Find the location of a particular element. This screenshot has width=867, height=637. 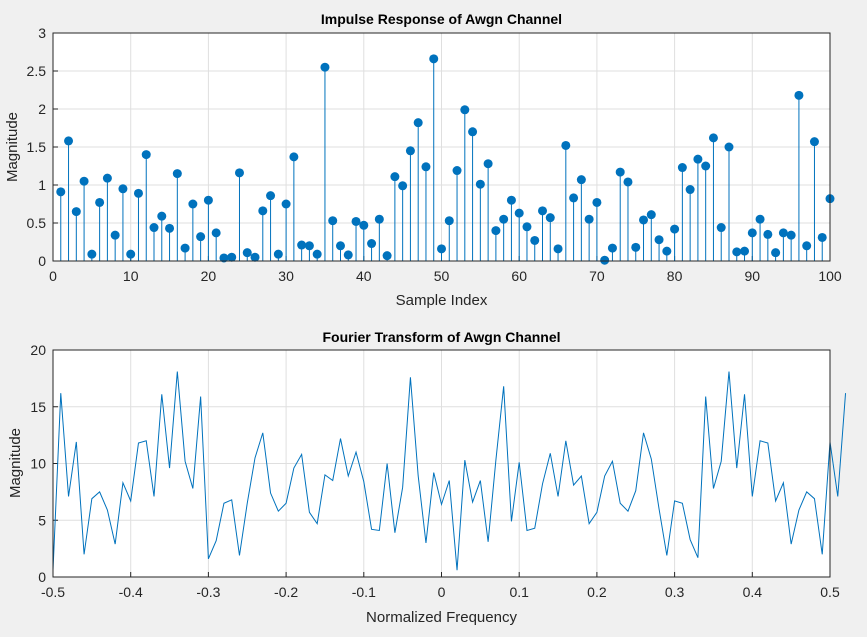

y-tick-label: 2 is located at coordinates (42, 109).